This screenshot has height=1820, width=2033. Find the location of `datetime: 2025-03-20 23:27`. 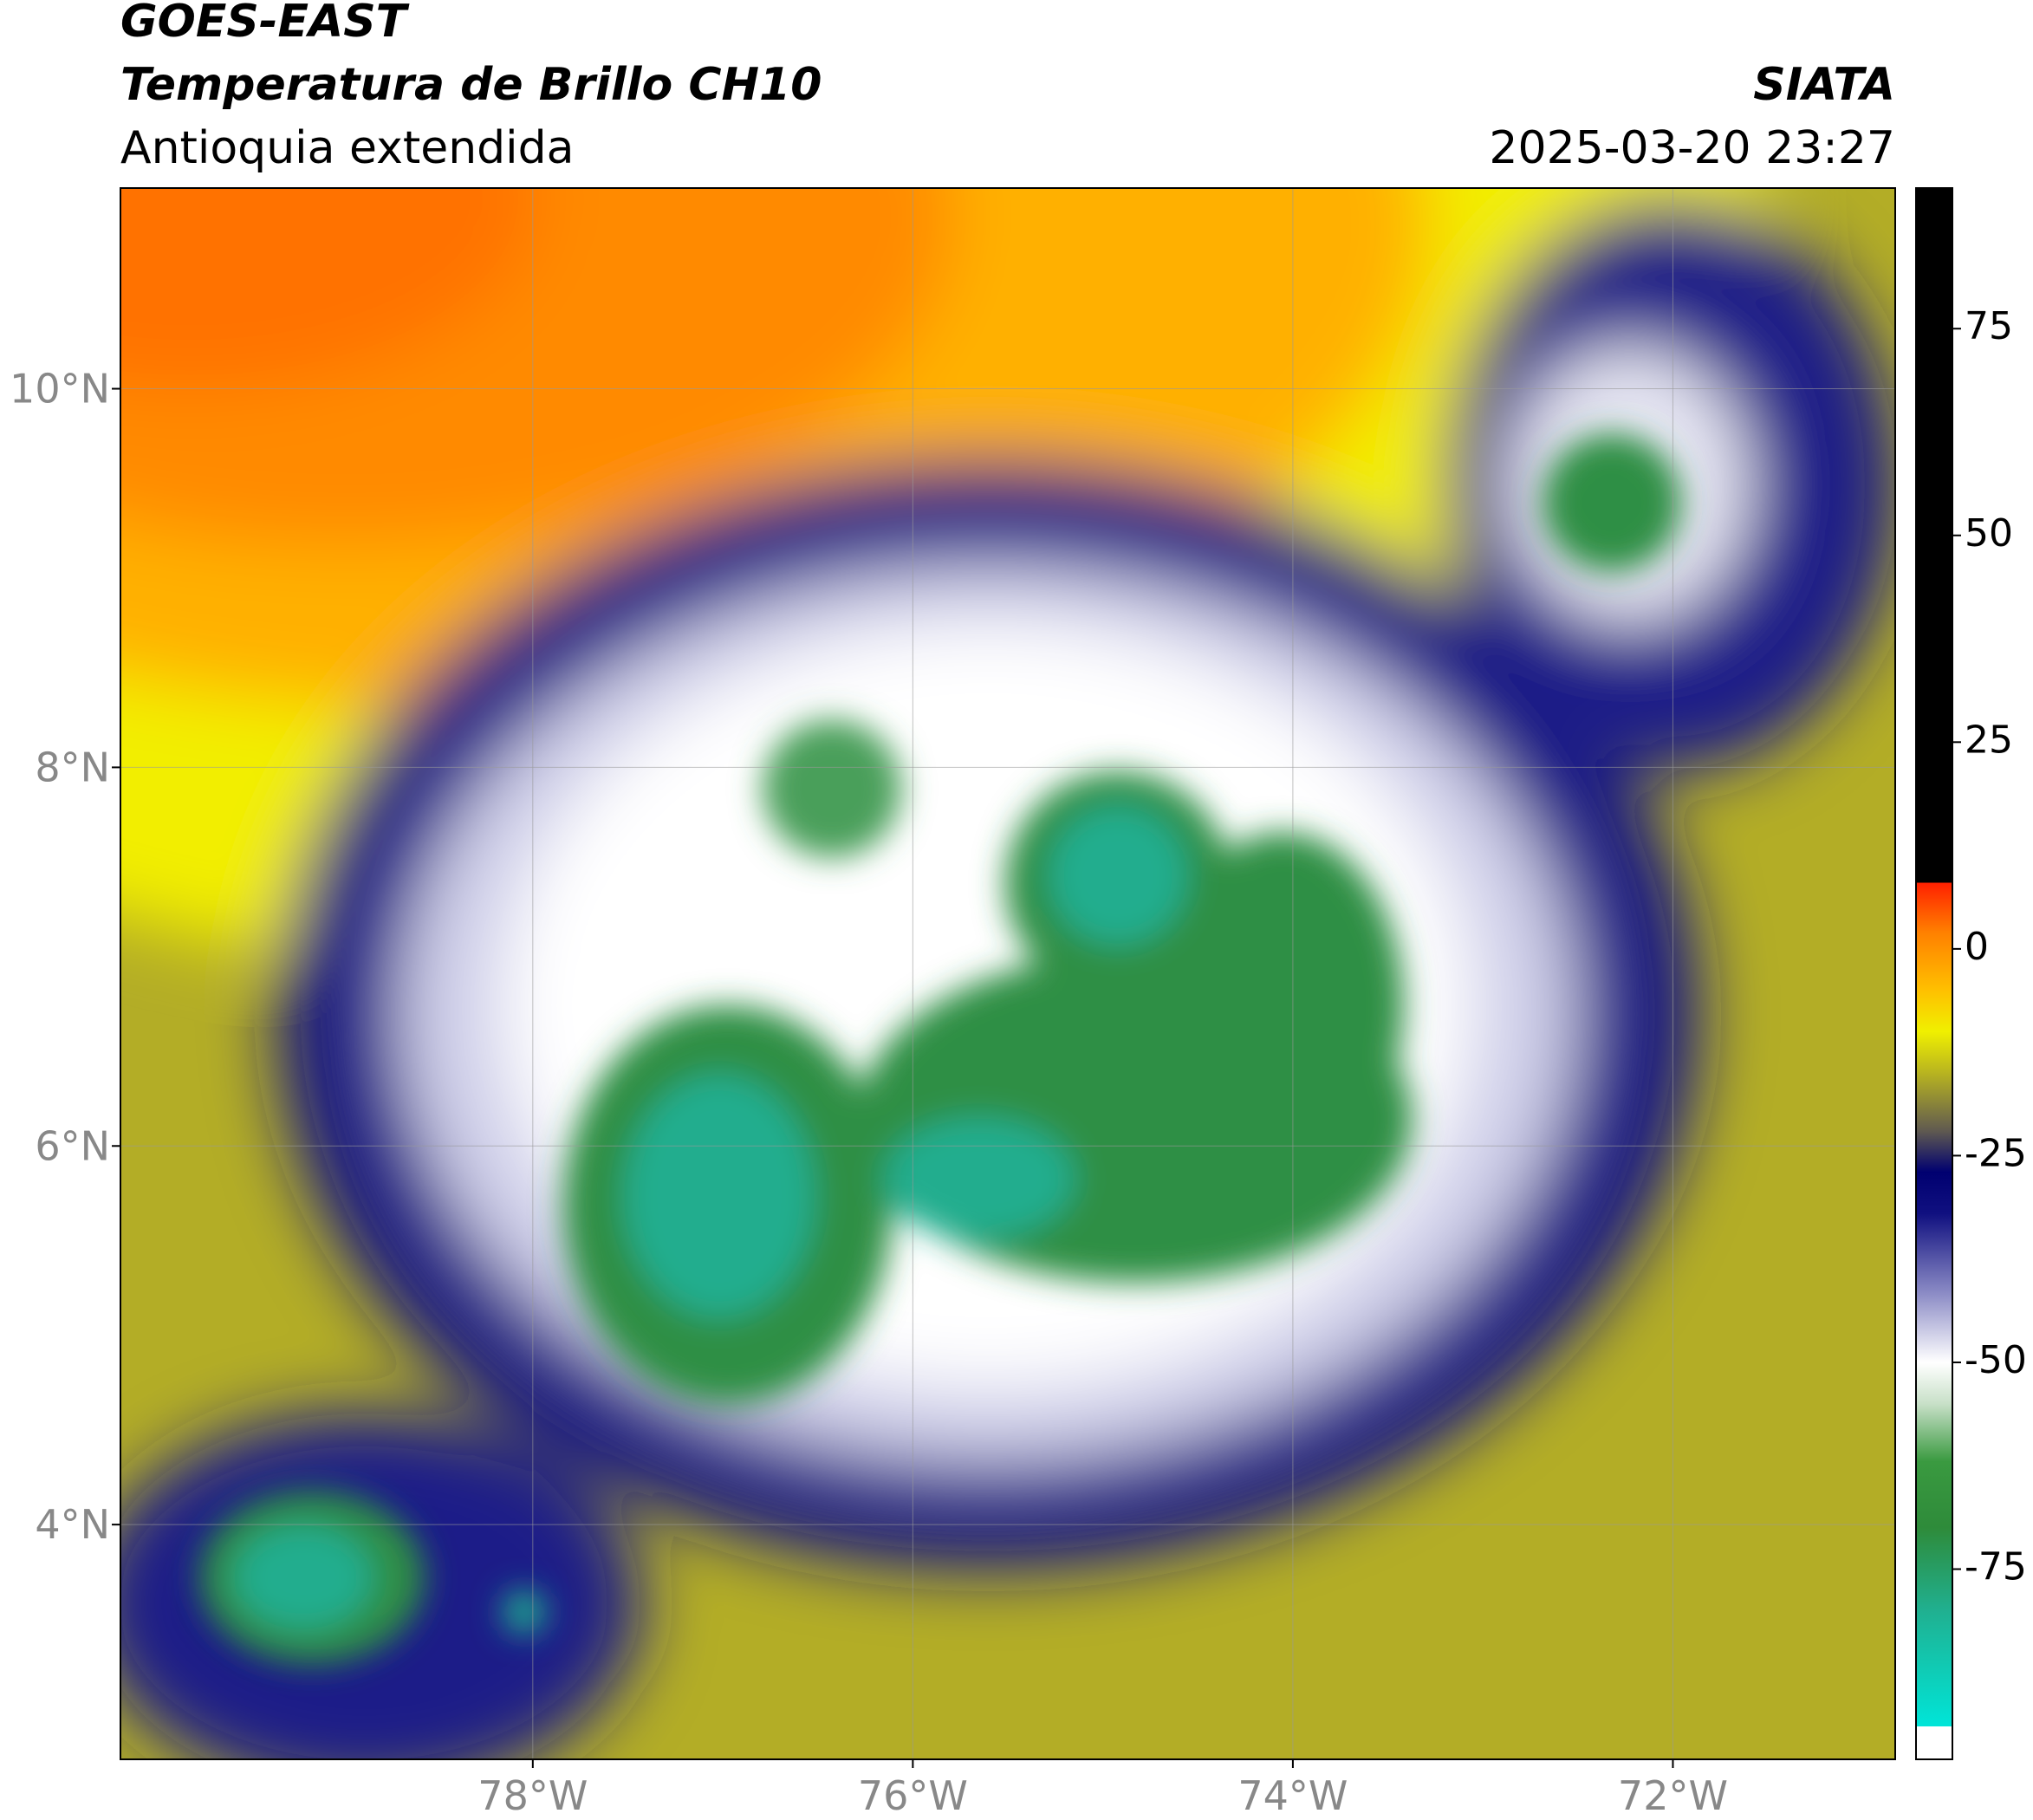

datetime: 2025-03-20 23:27 is located at coordinates (1692, 148).